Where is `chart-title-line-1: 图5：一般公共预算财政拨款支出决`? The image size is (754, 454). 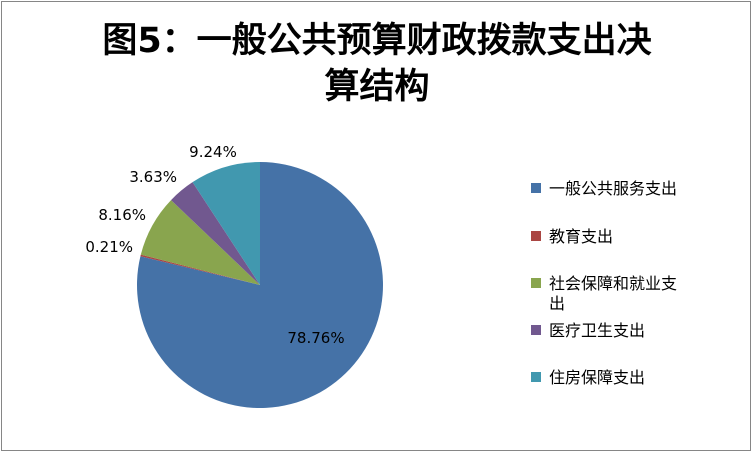
chart-title-line-1: 图5：一般公共预算财政拨款支出决 is located at coordinates (377, 41).